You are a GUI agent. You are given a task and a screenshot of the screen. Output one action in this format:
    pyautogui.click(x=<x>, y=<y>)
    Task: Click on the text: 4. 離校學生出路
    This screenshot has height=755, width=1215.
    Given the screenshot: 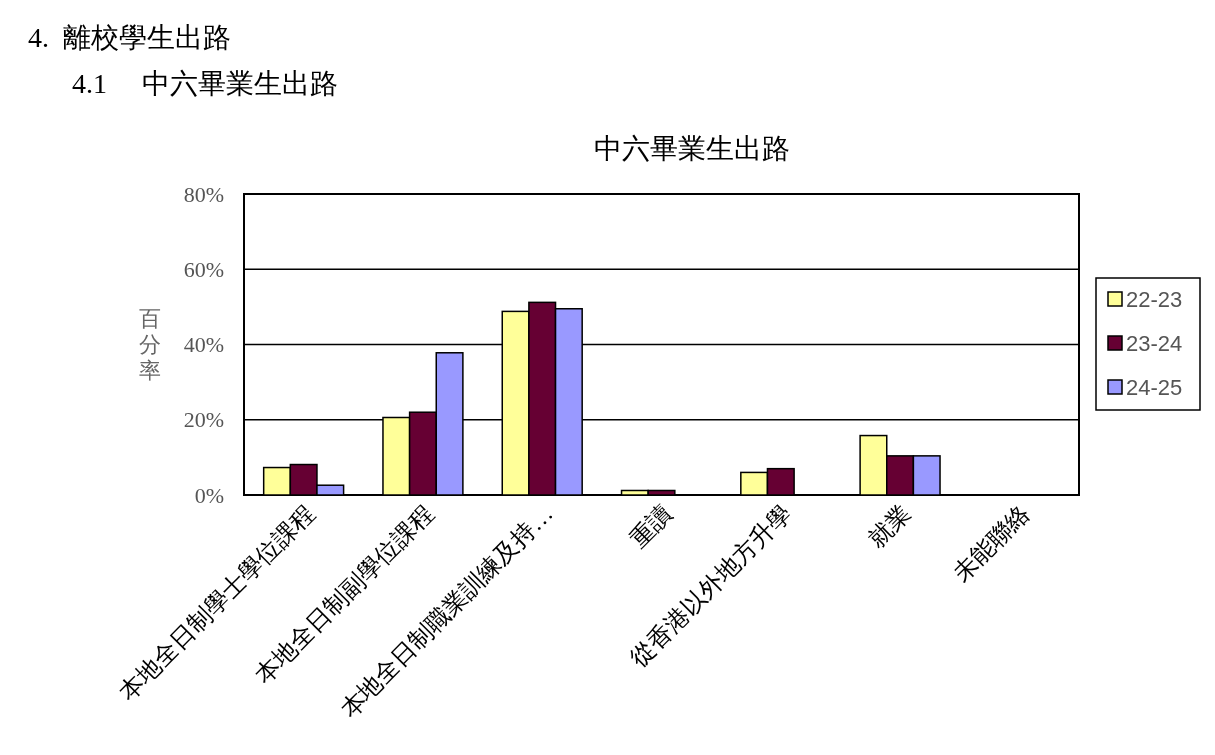 What is the action you would take?
    pyautogui.click(x=129, y=37)
    